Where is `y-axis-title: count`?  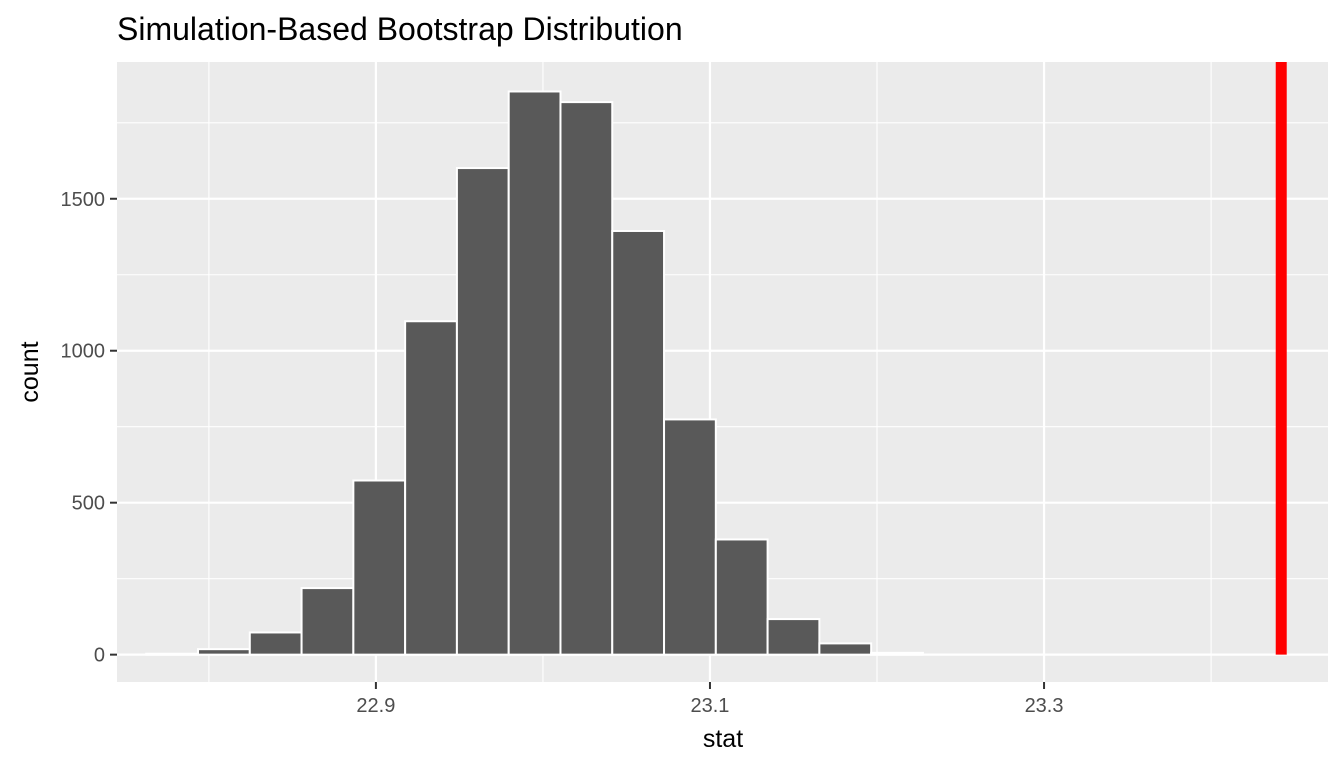
y-axis-title: count is located at coordinates (30, 371).